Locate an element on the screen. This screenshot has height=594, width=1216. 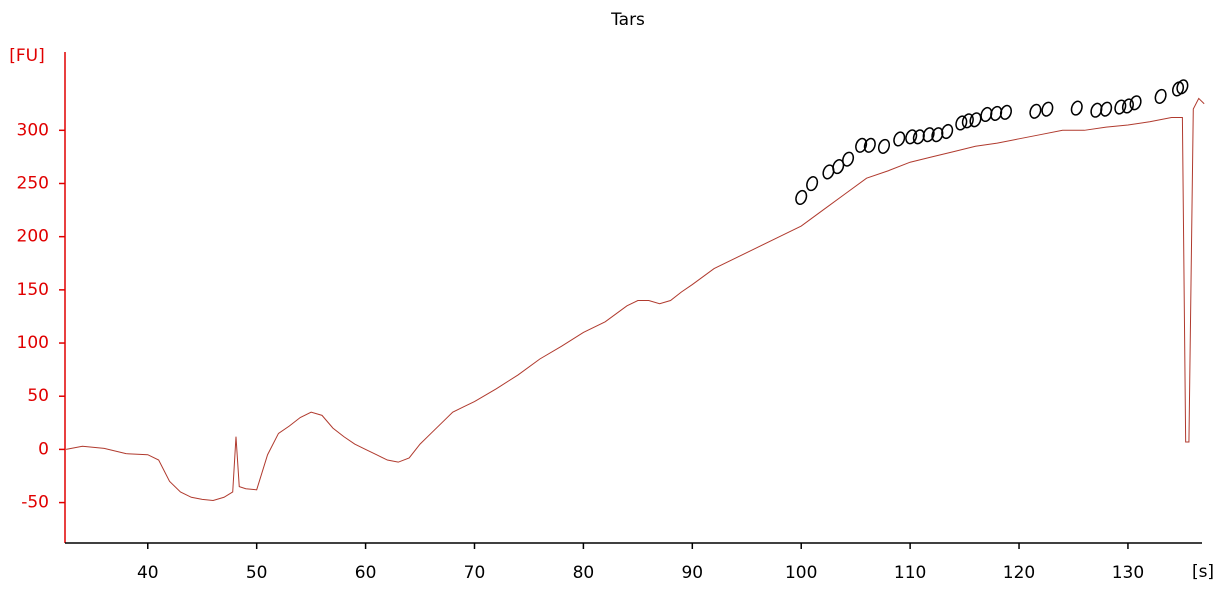
y-tick-label: 150 is located at coordinates (33, 290).